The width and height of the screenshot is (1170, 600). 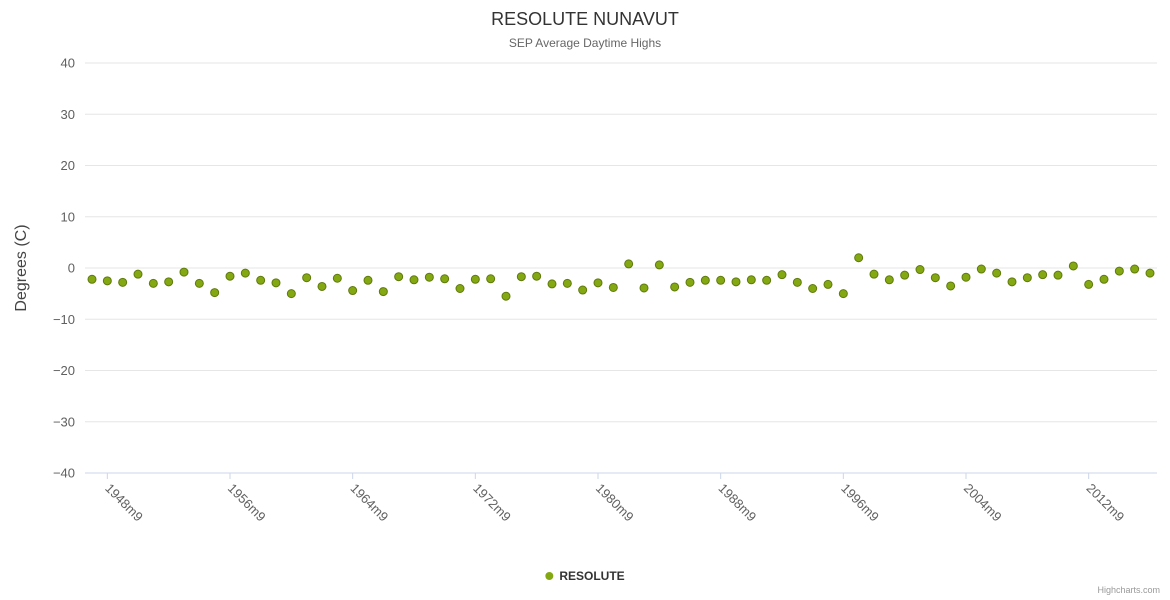 What do you see at coordinates (68, 165) in the screenshot?
I see `y-axis-tick-label: 20` at bounding box center [68, 165].